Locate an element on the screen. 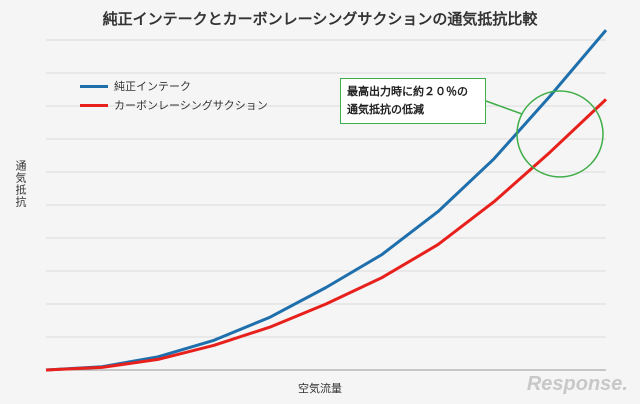 This screenshot has width=640, height=404. legend-item-stock: 純正インテーク is located at coordinates (135, 86).